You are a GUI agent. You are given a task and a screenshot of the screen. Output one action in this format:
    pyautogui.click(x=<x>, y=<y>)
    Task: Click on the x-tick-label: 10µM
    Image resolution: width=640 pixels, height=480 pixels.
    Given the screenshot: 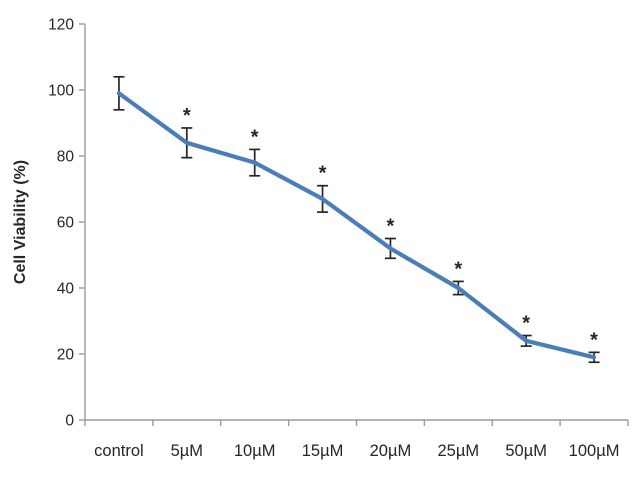 What is the action you would take?
    pyautogui.click(x=255, y=451)
    